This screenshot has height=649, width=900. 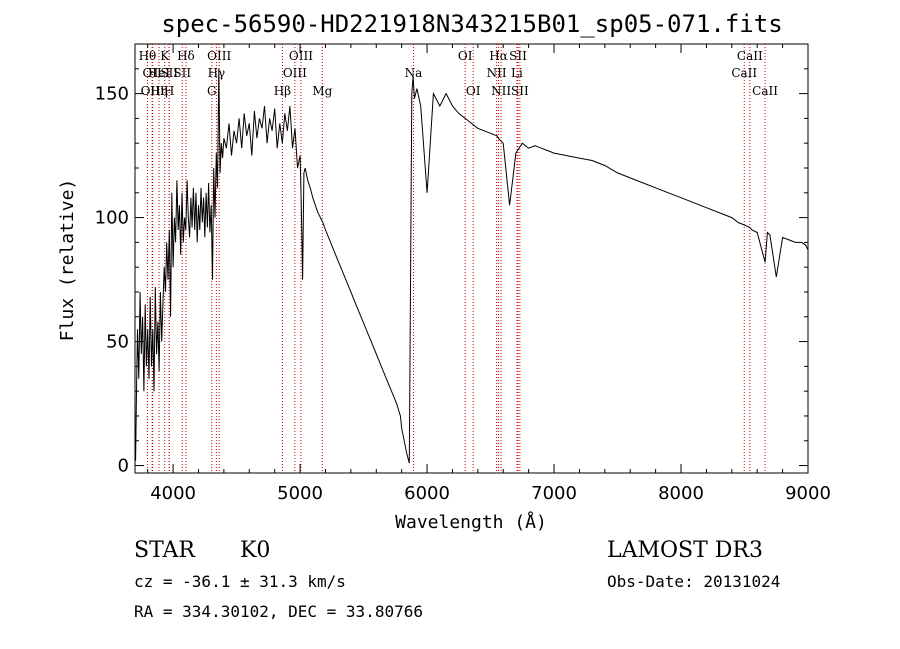 I want to click on line-marker-label: Hβ, so click(x=282, y=91).